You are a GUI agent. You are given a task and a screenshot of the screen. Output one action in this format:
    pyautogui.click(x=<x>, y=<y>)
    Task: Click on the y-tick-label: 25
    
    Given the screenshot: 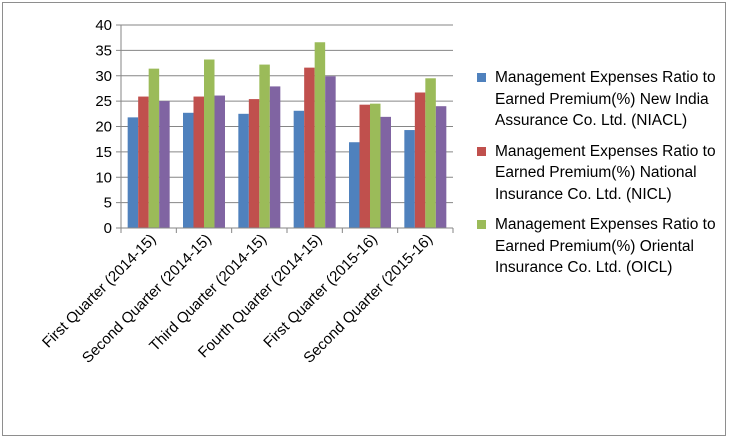 What is the action you would take?
    pyautogui.click(x=103, y=101)
    